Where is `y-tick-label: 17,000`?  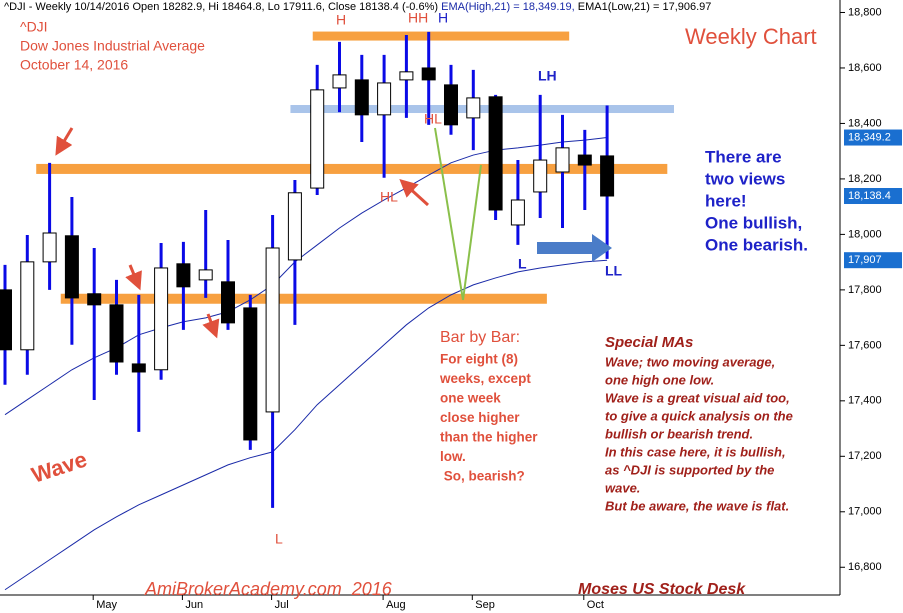 y-tick-label: 17,000 is located at coordinates (865, 512).